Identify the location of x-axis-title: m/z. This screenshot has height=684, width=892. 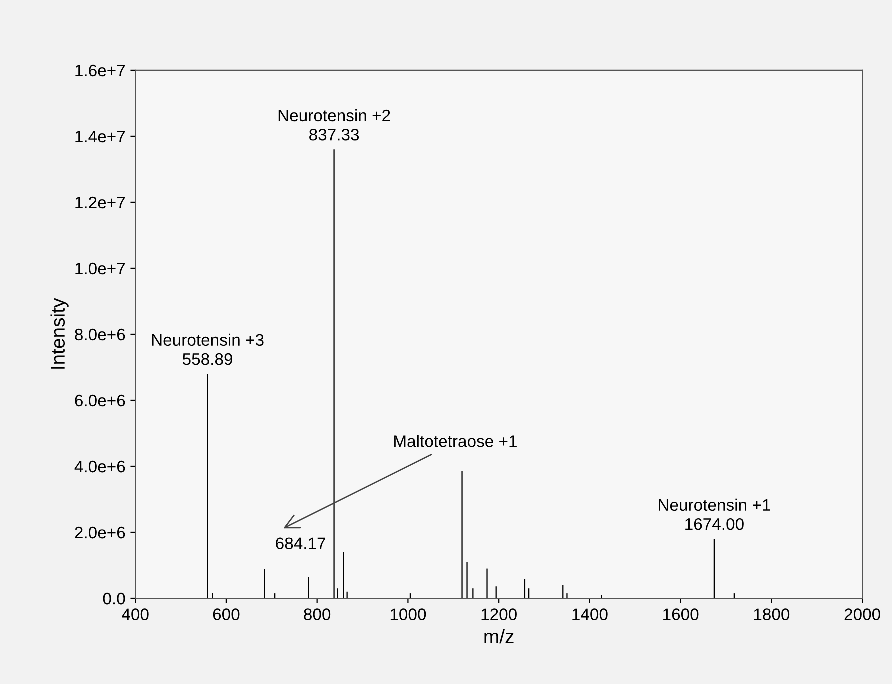
(499, 636).